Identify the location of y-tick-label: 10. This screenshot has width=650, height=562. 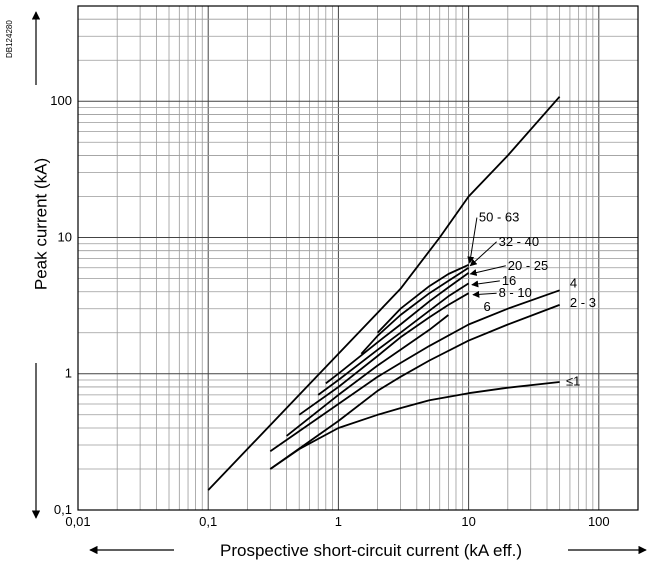
(65, 236).